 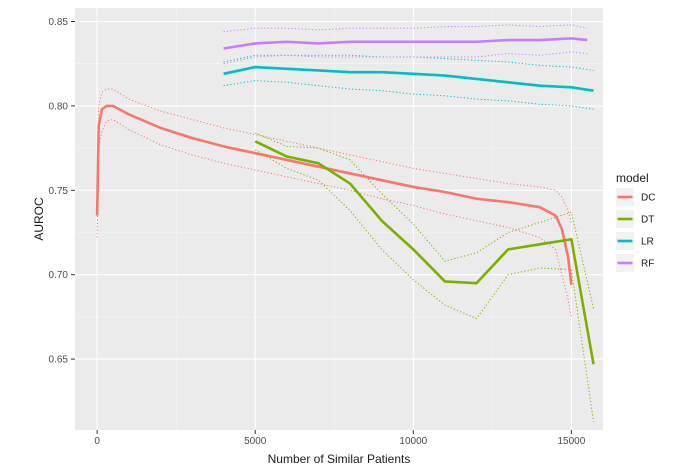 I want to click on x-axis-title: Number of Similar Patients, so click(x=339, y=459).